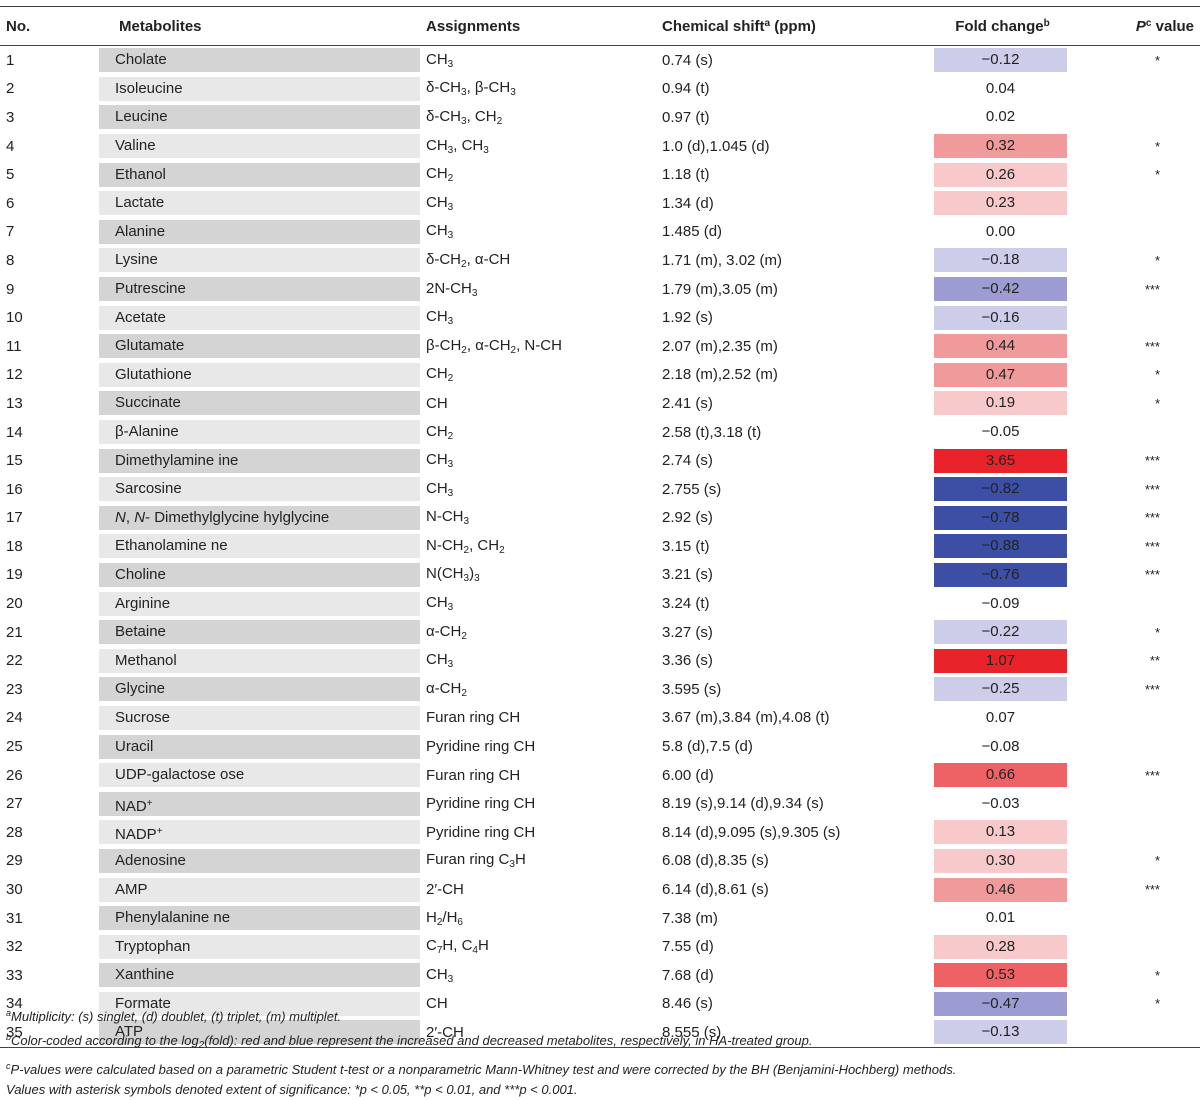  I want to click on metabolite-name: Glycine, so click(259, 689).